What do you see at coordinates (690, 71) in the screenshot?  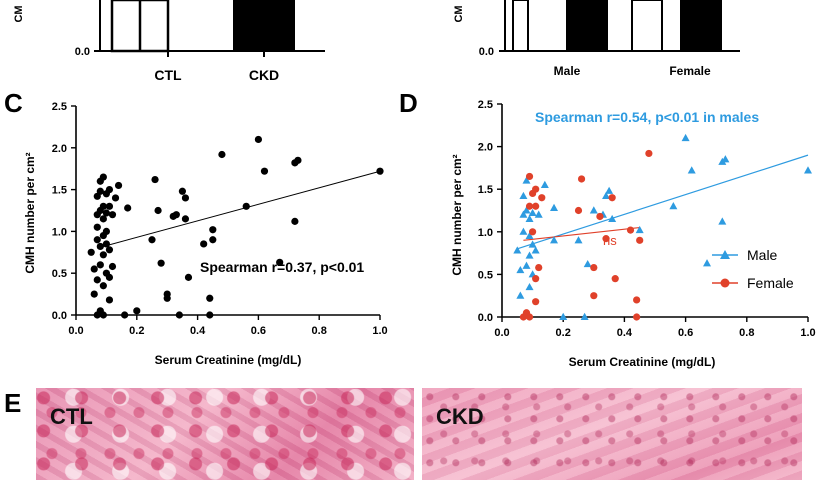 I see `category-label-female: Female` at bounding box center [690, 71].